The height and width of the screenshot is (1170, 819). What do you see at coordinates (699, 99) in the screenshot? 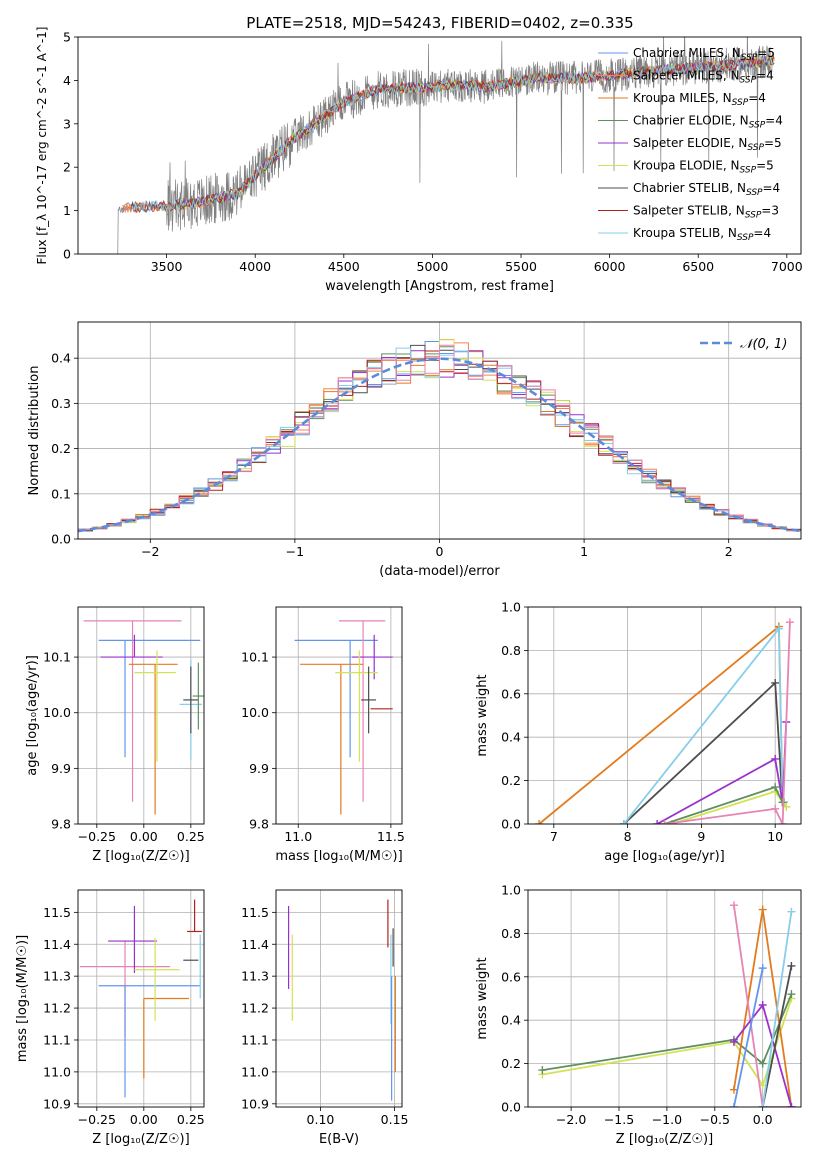
I see `legend-entry: Kroupa MILES, NSSP=4` at bounding box center [699, 99].